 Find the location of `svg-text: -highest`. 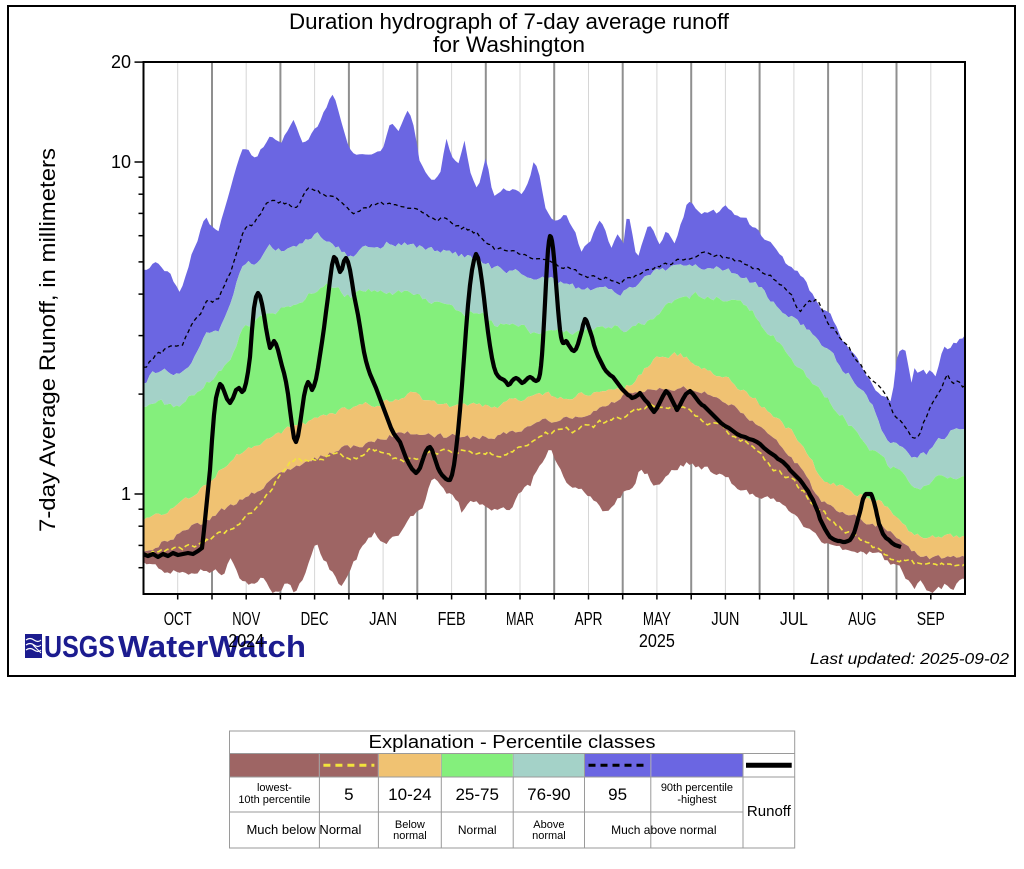

svg-text: -highest is located at coordinates (696, 800).